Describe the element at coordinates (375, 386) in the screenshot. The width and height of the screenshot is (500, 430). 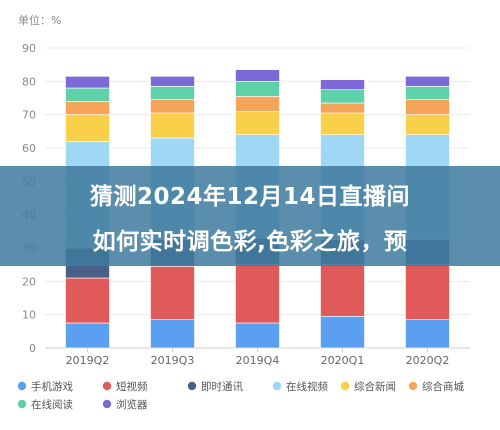
I see `legend-label: 综合新闻` at that location.